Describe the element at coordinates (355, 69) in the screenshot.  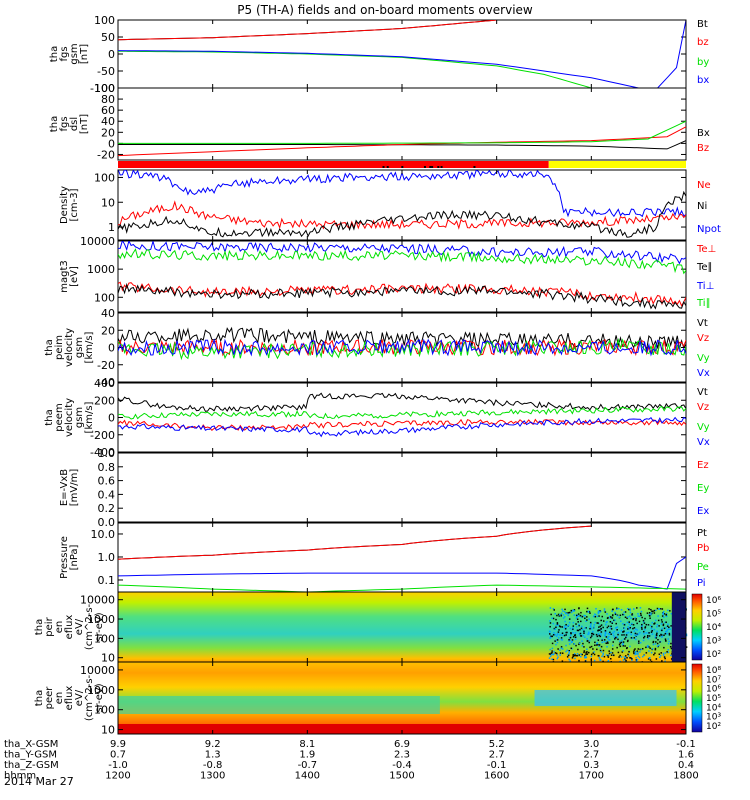
I see `series-line-by` at that location.